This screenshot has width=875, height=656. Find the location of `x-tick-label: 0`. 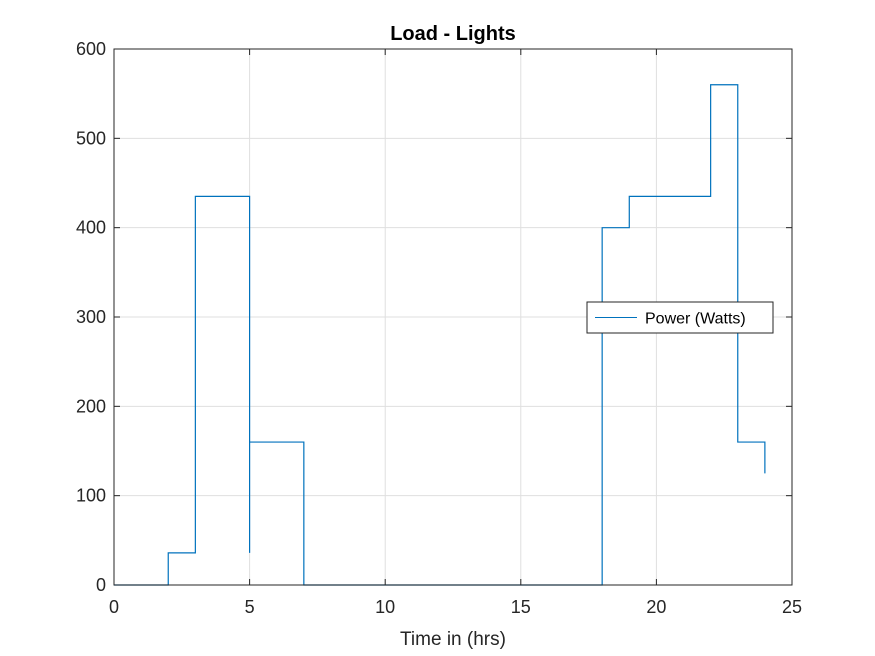

x-tick-label: 0 is located at coordinates (114, 607).